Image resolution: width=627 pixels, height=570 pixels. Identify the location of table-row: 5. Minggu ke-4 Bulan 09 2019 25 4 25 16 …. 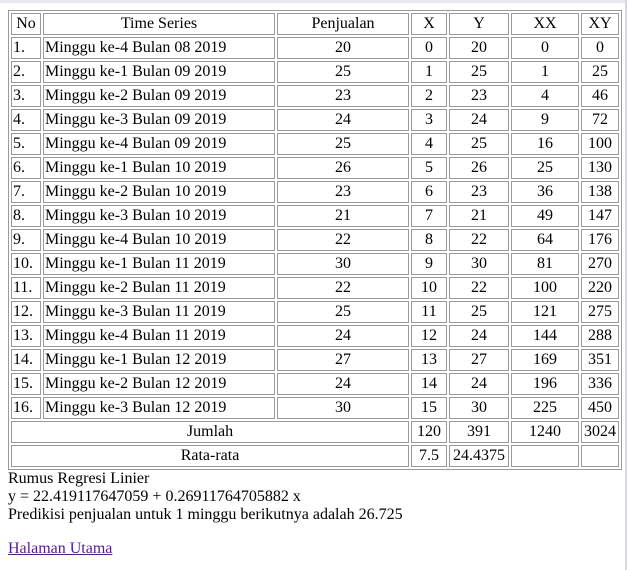
(315, 144).